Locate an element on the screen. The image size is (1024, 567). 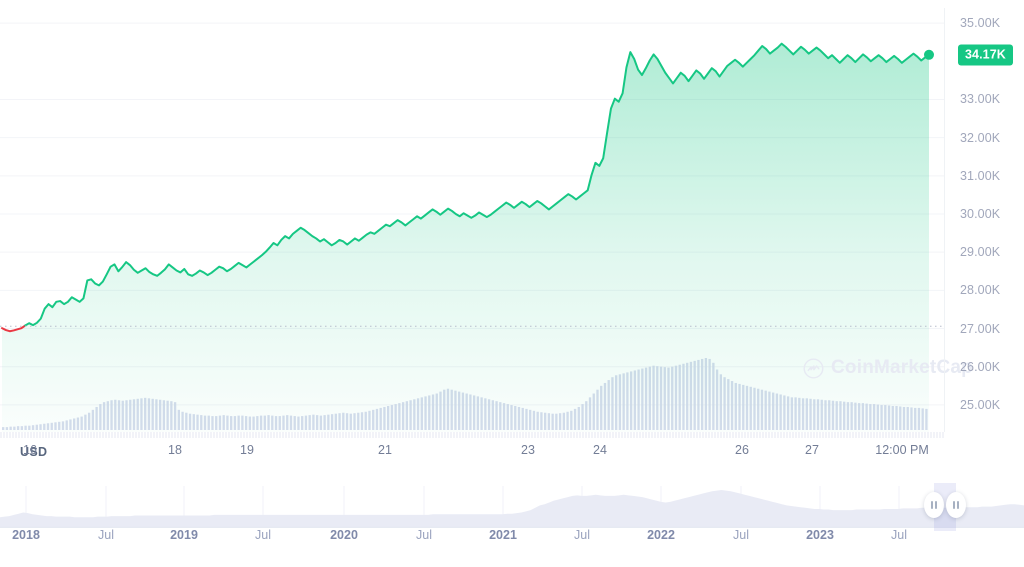
x-axis-tick-label: 21 is located at coordinates (385, 450).